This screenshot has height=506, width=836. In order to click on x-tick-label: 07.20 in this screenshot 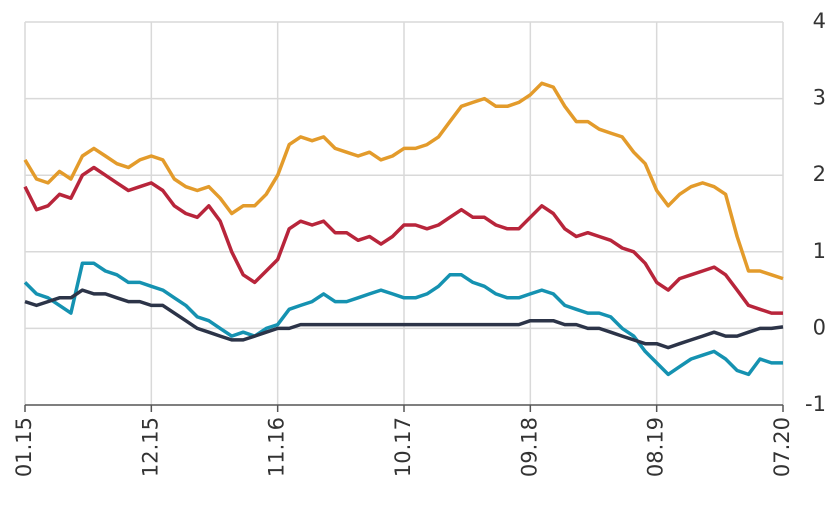, I will do `click(782, 447)`.